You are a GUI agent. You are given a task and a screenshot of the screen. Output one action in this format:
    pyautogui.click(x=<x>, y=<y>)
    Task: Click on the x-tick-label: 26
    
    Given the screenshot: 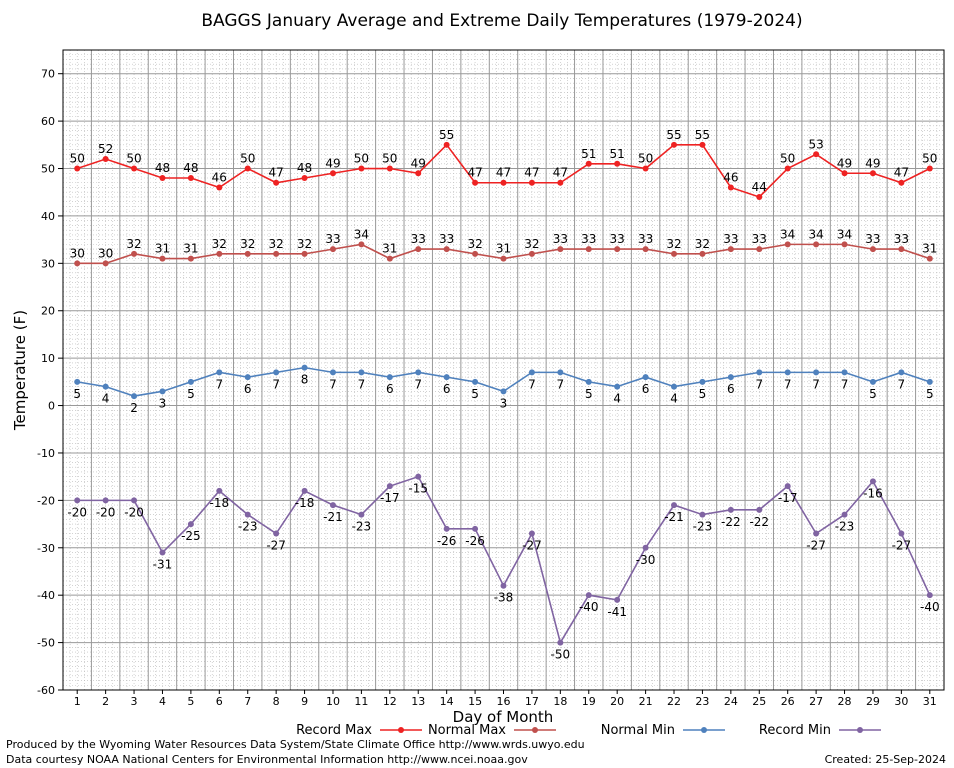 What is the action you would take?
    pyautogui.click(x=788, y=701)
    